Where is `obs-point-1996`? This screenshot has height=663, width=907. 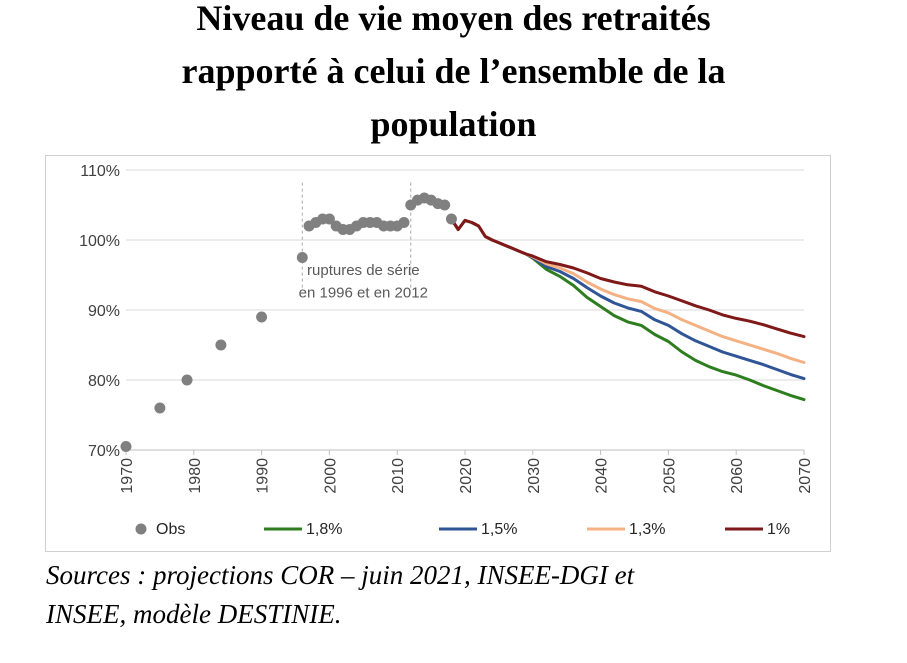
obs-point-1996 is located at coordinates (302, 257).